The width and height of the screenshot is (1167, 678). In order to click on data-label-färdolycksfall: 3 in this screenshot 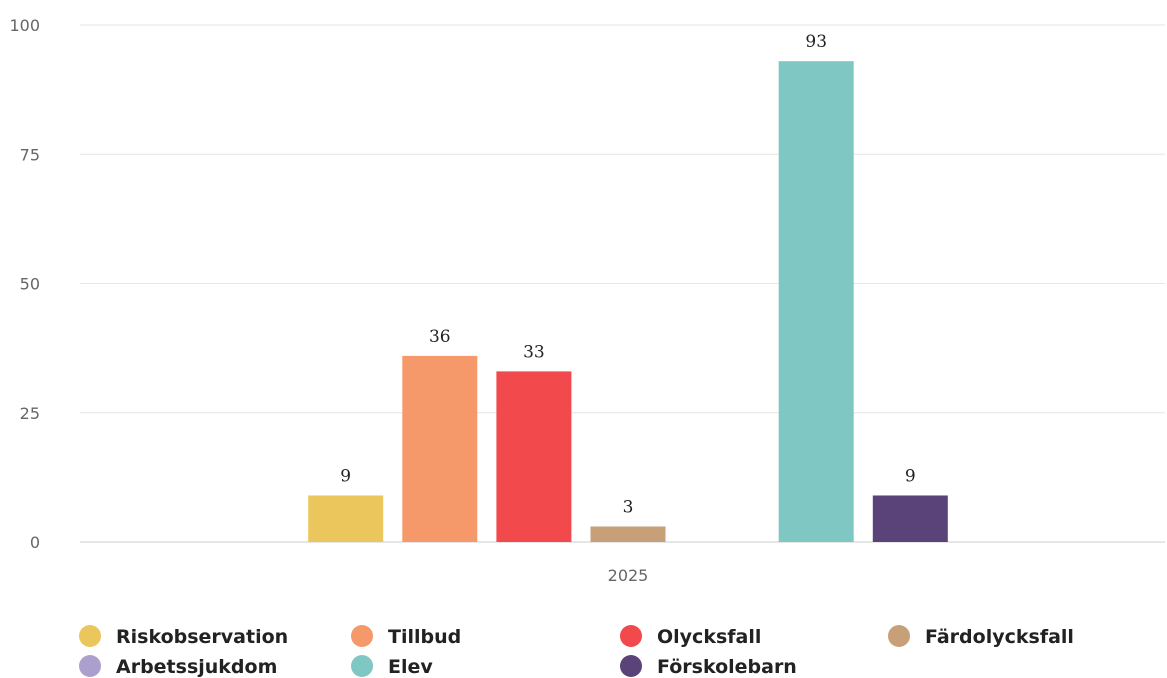, I will do `click(628, 507)`.